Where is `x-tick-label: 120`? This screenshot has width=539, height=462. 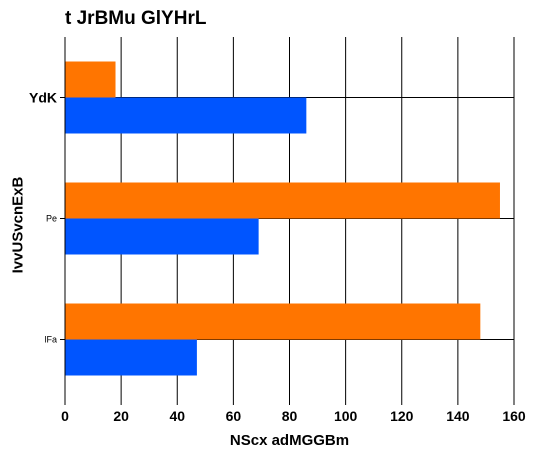
x-tick-label: 120 is located at coordinates (402, 416).